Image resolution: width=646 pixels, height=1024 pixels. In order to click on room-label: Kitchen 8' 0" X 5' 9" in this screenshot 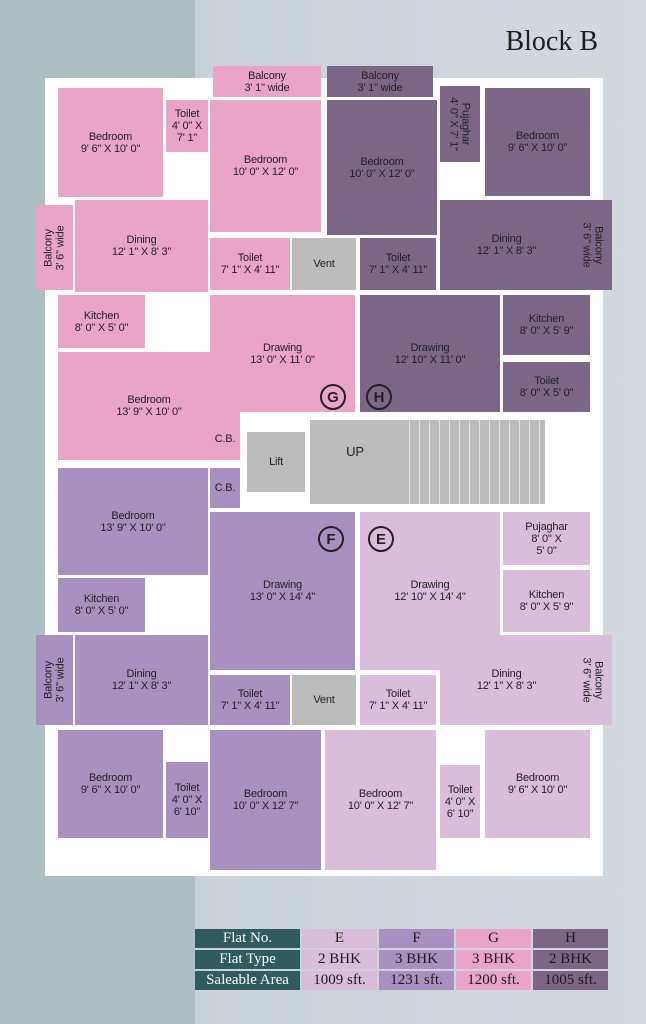, I will do `click(547, 325)`.